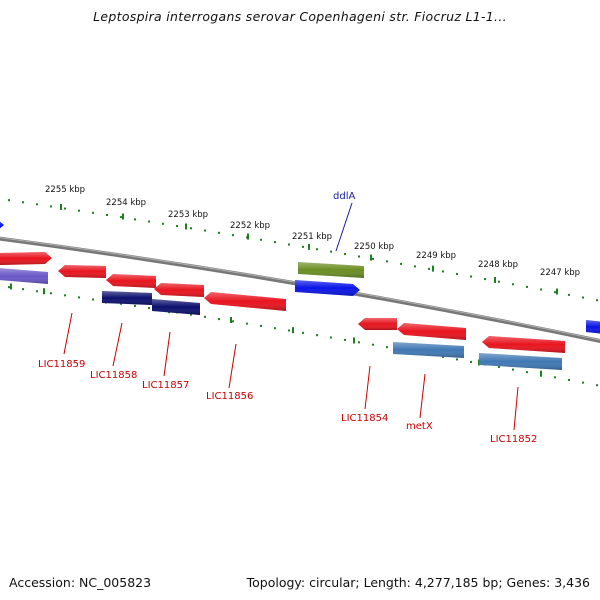 The width and height of the screenshot is (600, 600). I want to click on ruler-tick-label: 2253 kbp, so click(188, 215).